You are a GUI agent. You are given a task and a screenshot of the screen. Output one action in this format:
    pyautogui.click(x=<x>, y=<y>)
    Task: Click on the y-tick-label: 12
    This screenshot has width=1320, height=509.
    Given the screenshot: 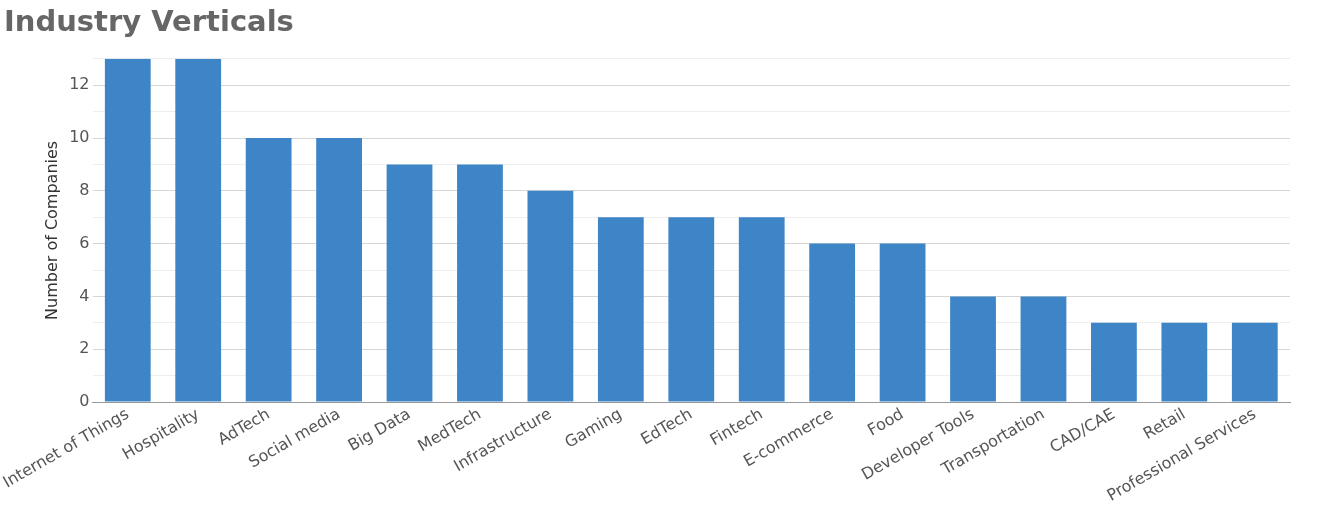 What is the action you would take?
    pyautogui.click(x=79, y=84)
    